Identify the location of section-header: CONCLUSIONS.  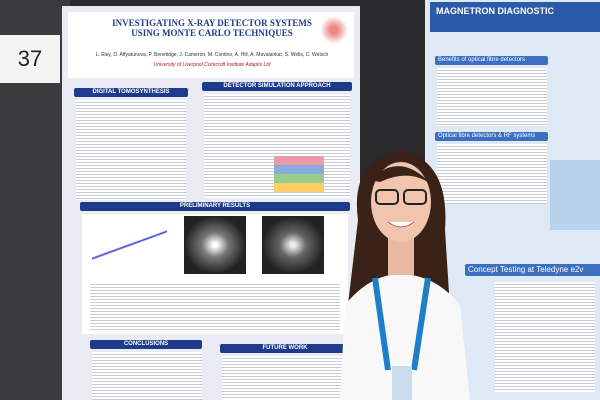
(146, 344).